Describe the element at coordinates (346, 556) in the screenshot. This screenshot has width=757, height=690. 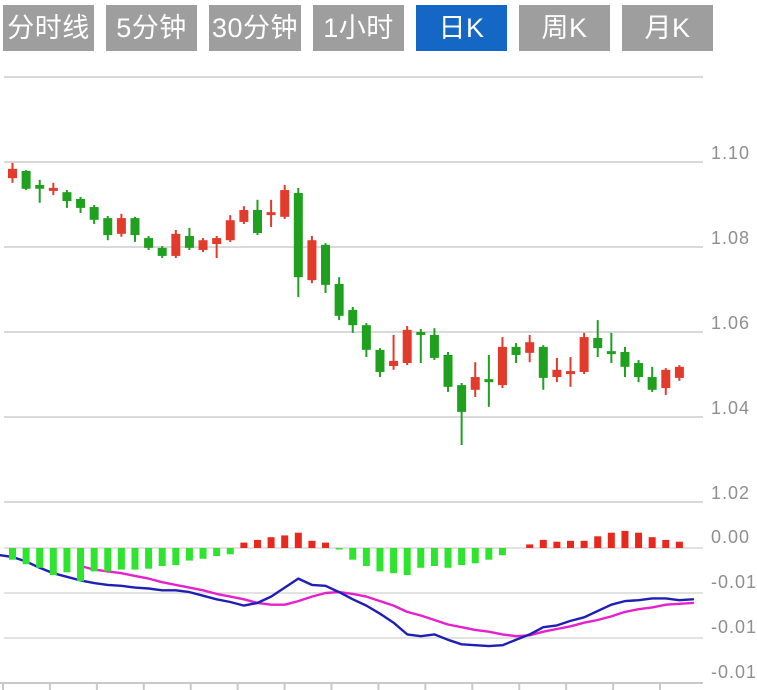
I see `macd-histogram` at that location.